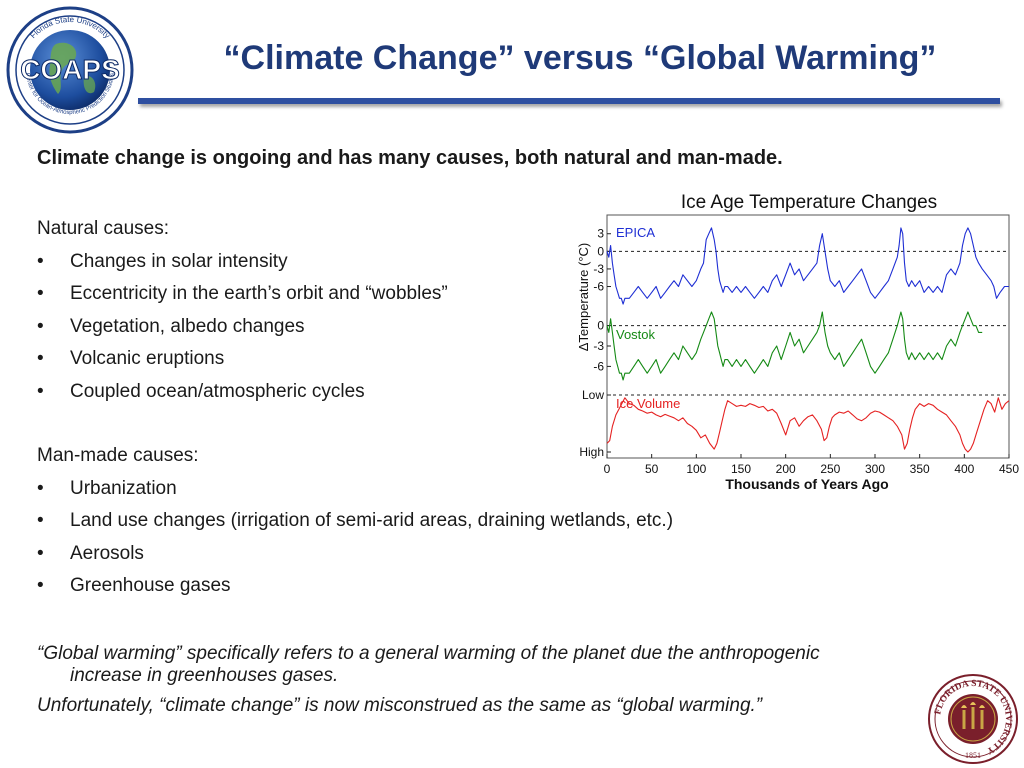 This screenshot has width=1024, height=768. Describe the element at coordinates (355, 554) in the screenshot. I see `list-item: • Aerosols` at that location.